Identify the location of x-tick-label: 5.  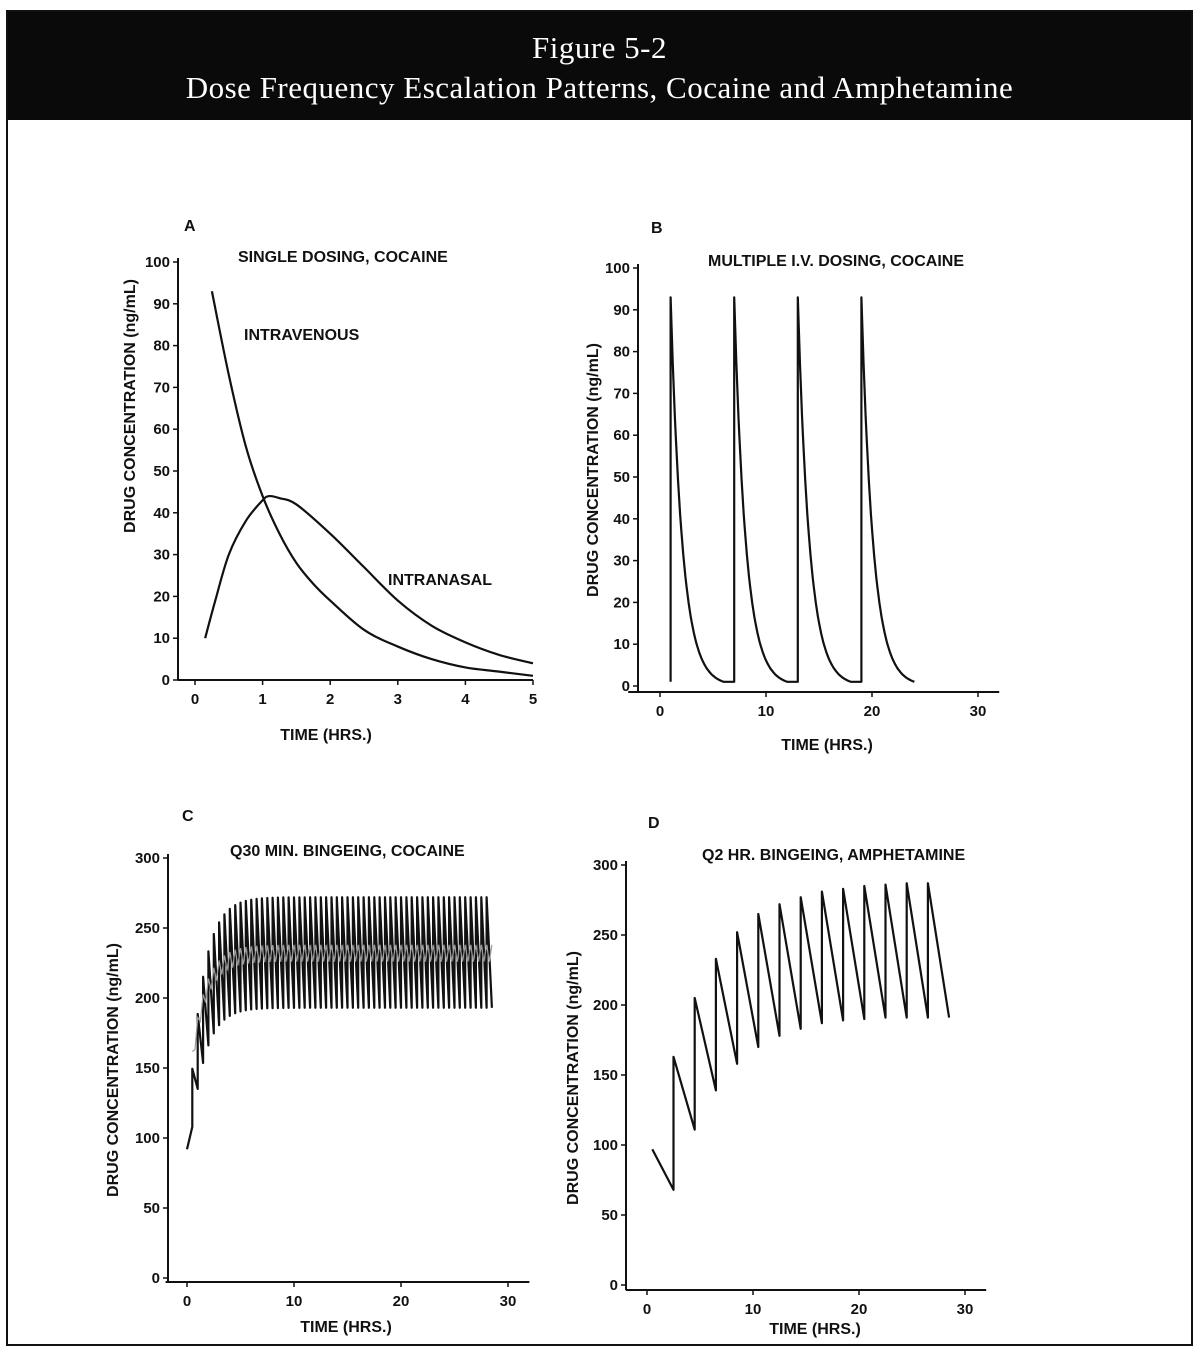
(533, 699).